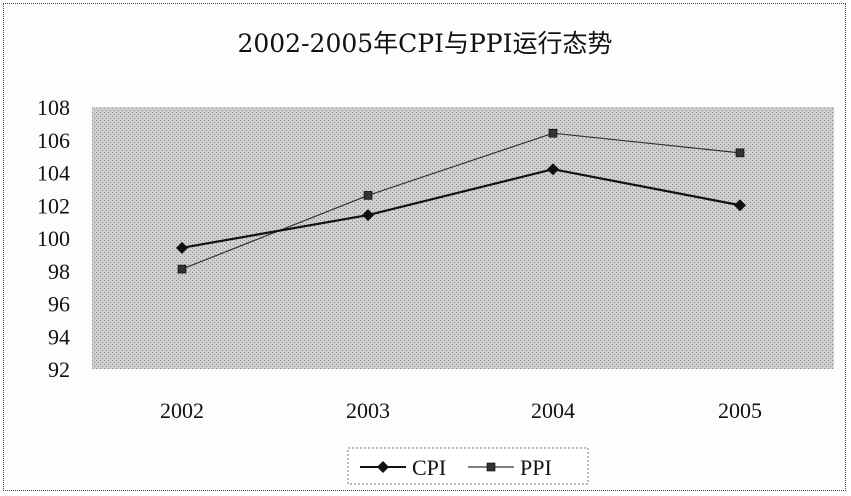 This screenshot has width=851, height=496. Describe the element at coordinates (59, 369) in the screenshot. I see `y-tick-label: 92` at that location.